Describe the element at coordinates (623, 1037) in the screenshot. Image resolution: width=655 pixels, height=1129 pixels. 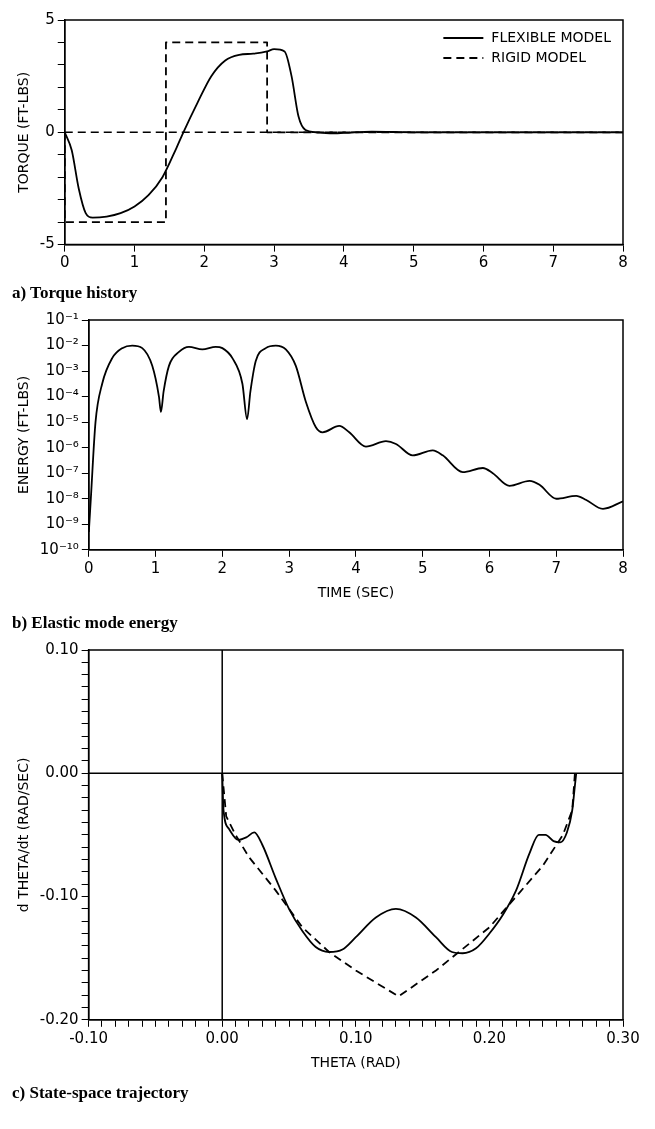
I see `x-tick-label: 0.30` at that location.